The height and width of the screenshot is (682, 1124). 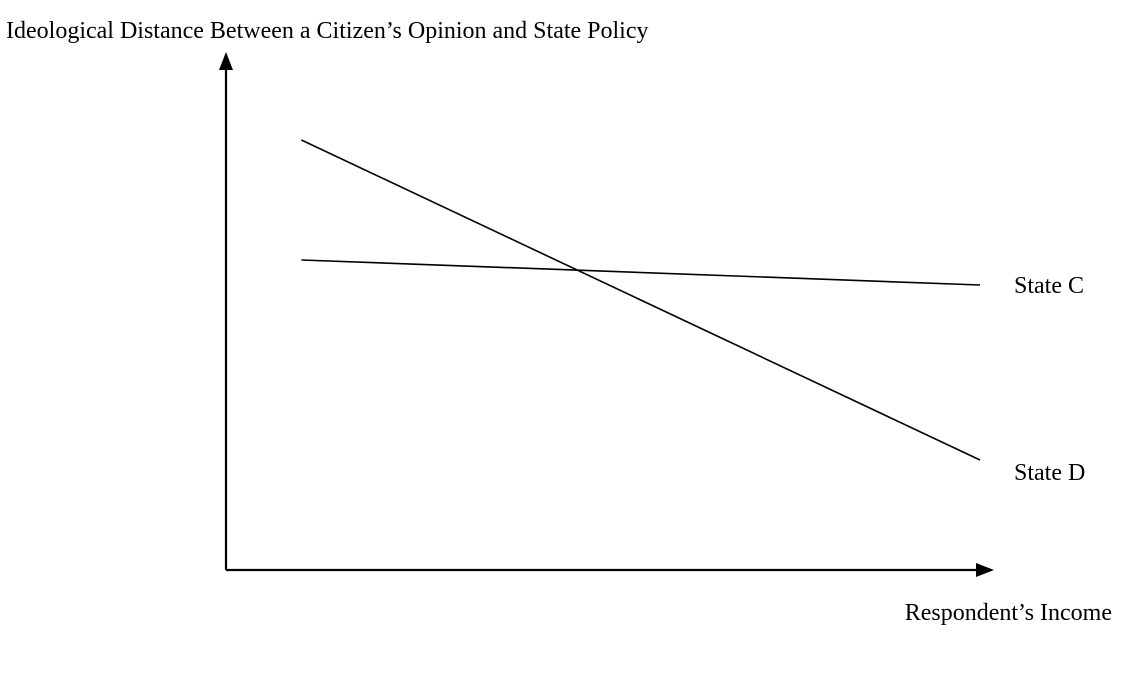 I want to click on series-label-state-d: State D, so click(x=1049, y=473).